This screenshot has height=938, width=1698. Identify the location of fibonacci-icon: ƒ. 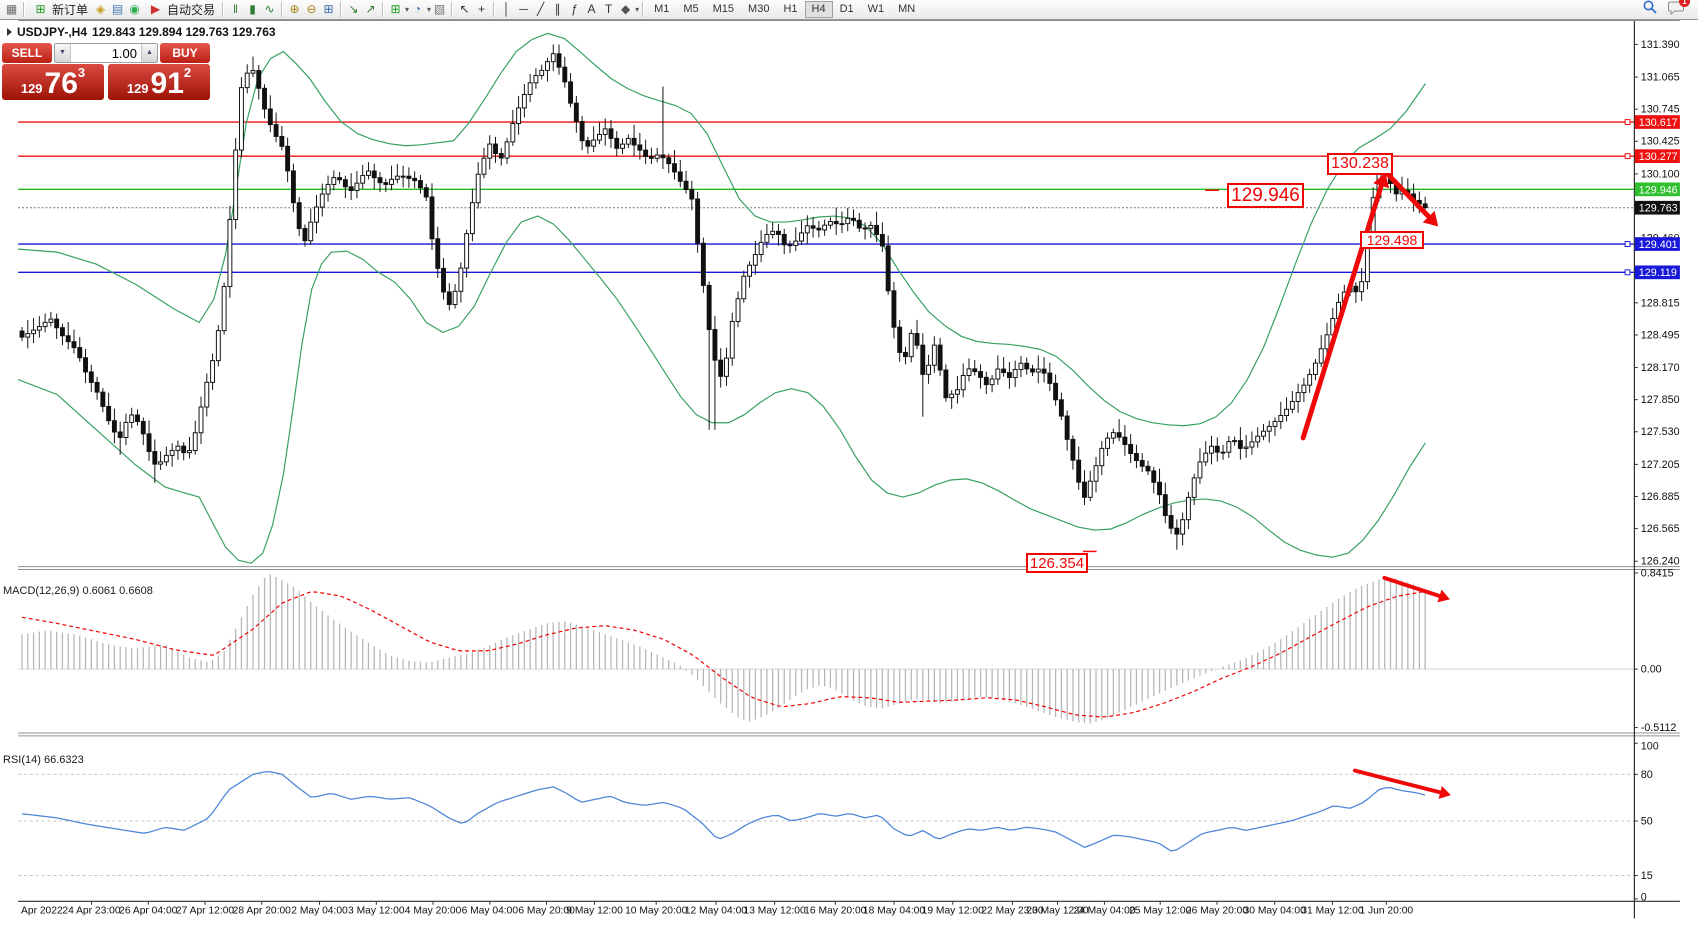
(574, 9).